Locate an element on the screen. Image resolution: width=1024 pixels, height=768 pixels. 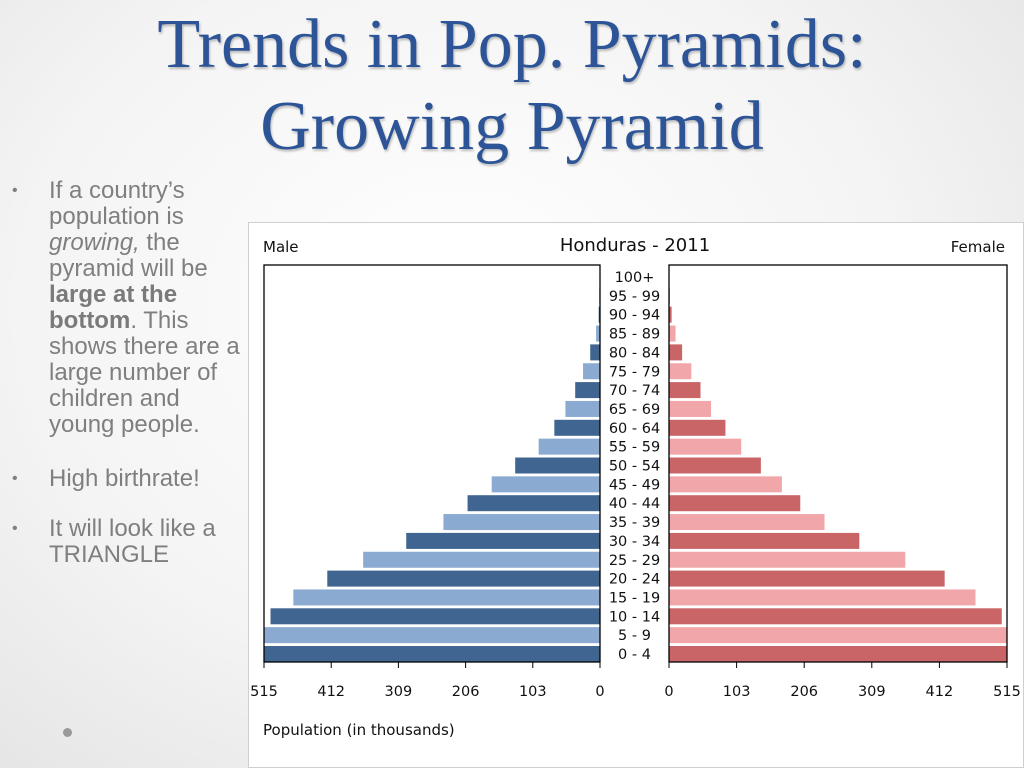
bullet-text-2: the pyramid will be is located at coordinates (128, 255).